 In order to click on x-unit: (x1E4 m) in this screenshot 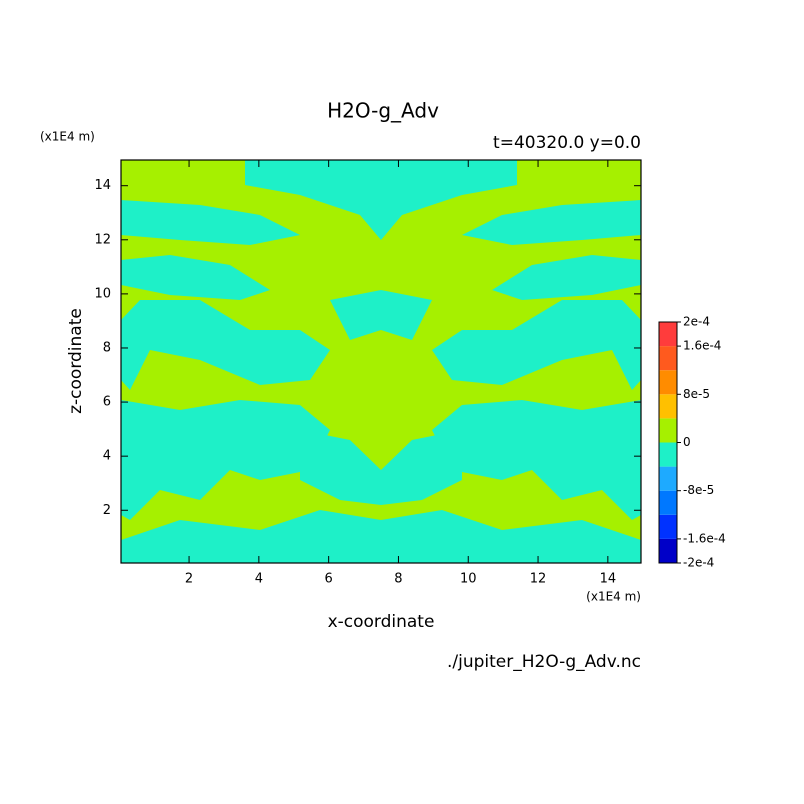, I will do `click(613, 597)`.